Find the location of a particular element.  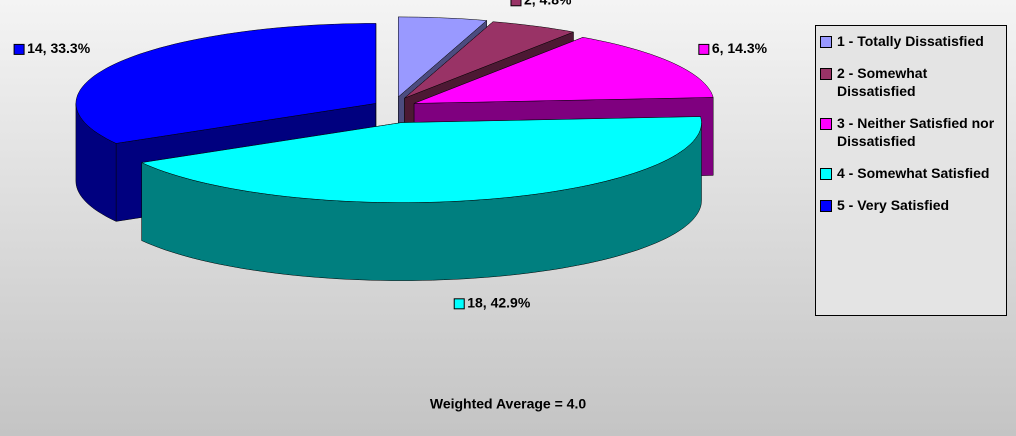

legend-entry: 2 - Somewhat Dissatisfied is located at coordinates (911, 82).